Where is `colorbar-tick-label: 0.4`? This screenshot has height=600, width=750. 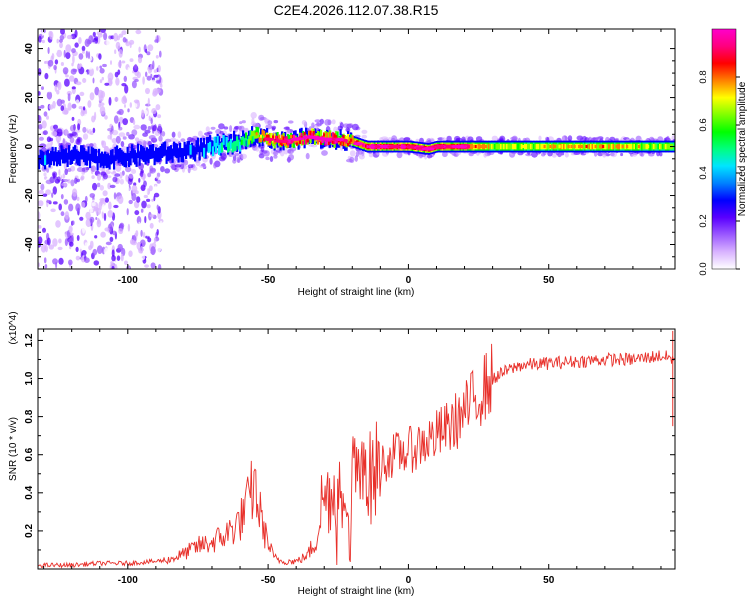
colorbar-tick-label: 0.4 is located at coordinates (703, 172).